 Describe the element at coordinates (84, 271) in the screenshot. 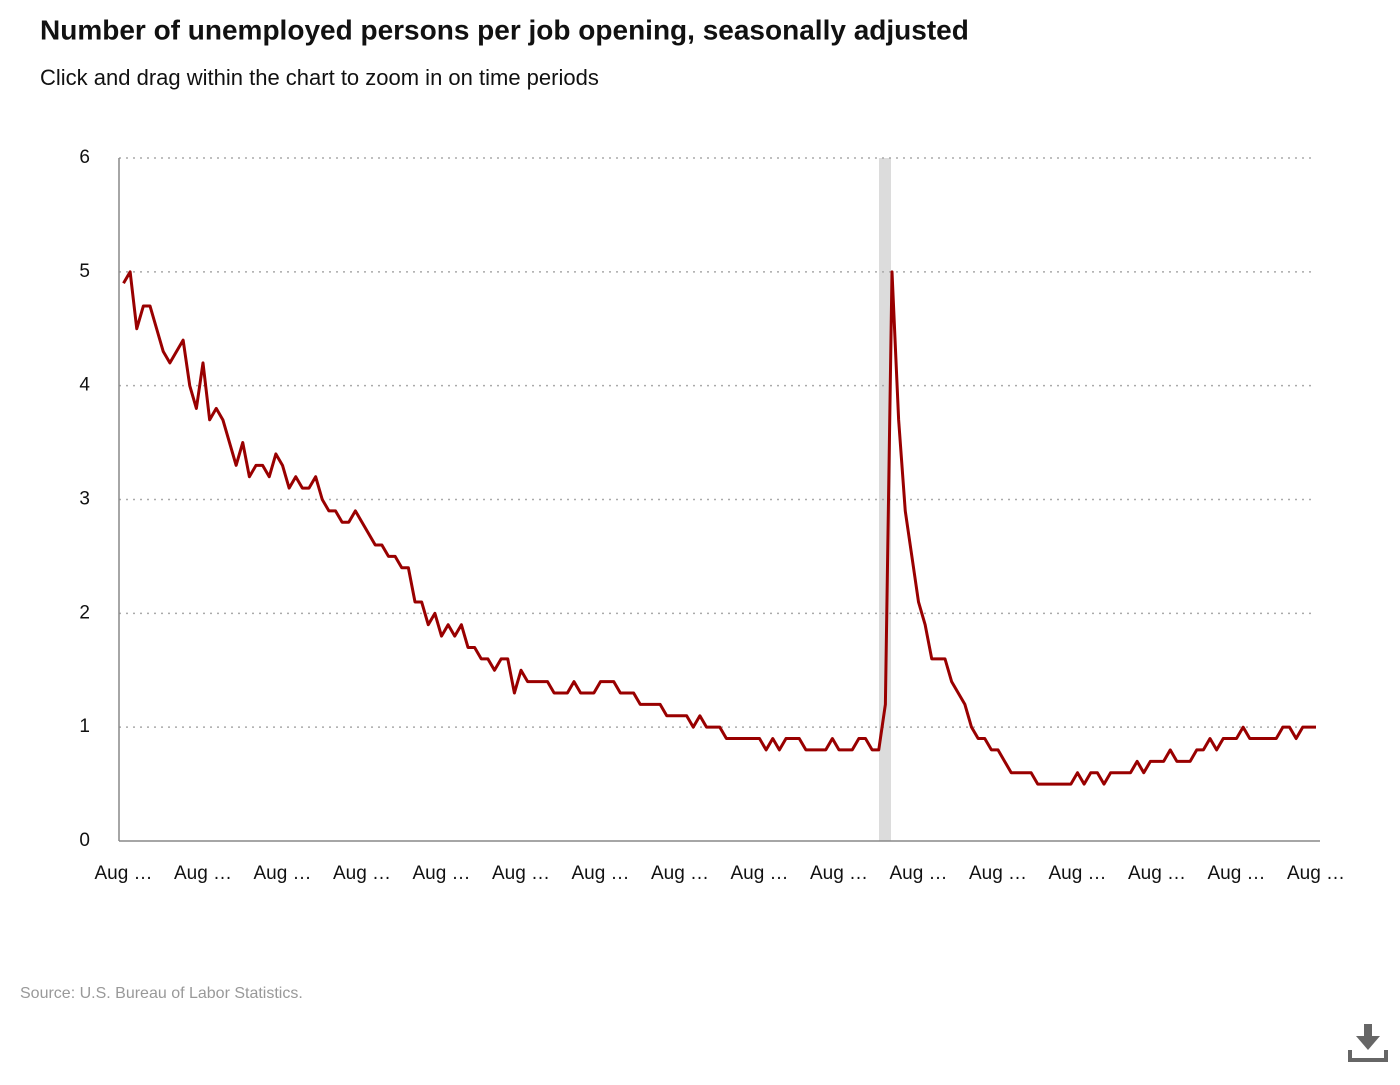

I see `y-tick-label: 5` at that location.